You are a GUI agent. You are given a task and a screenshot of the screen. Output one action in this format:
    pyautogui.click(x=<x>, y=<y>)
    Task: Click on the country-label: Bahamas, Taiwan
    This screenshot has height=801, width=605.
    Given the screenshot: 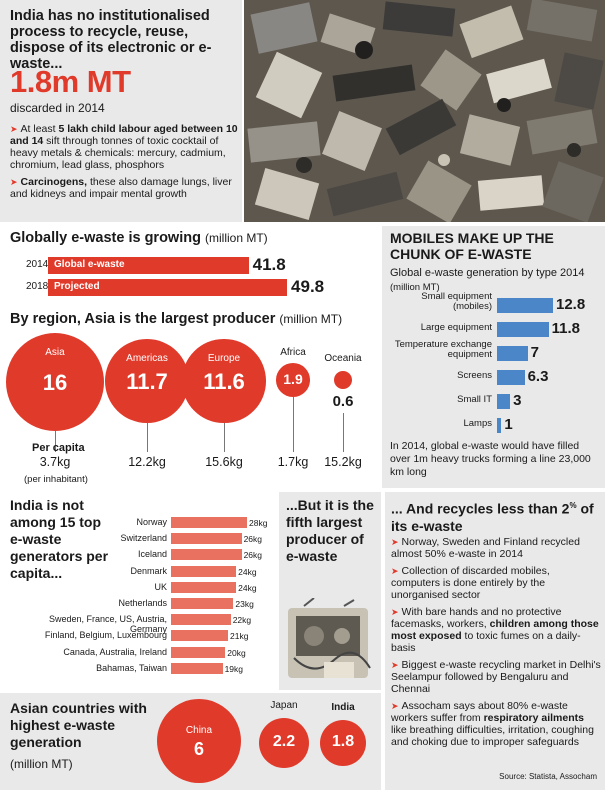 What is the action you would take?
    pyautogui.click(x=131, y=667)
    